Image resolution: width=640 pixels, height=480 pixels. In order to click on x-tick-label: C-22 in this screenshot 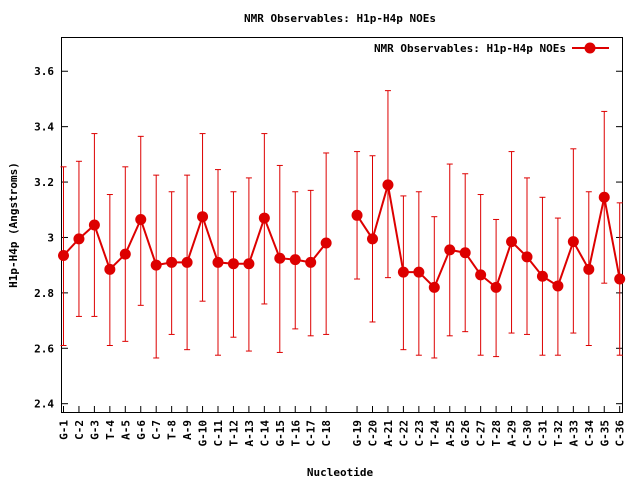, I will do `click(403, 433)`.